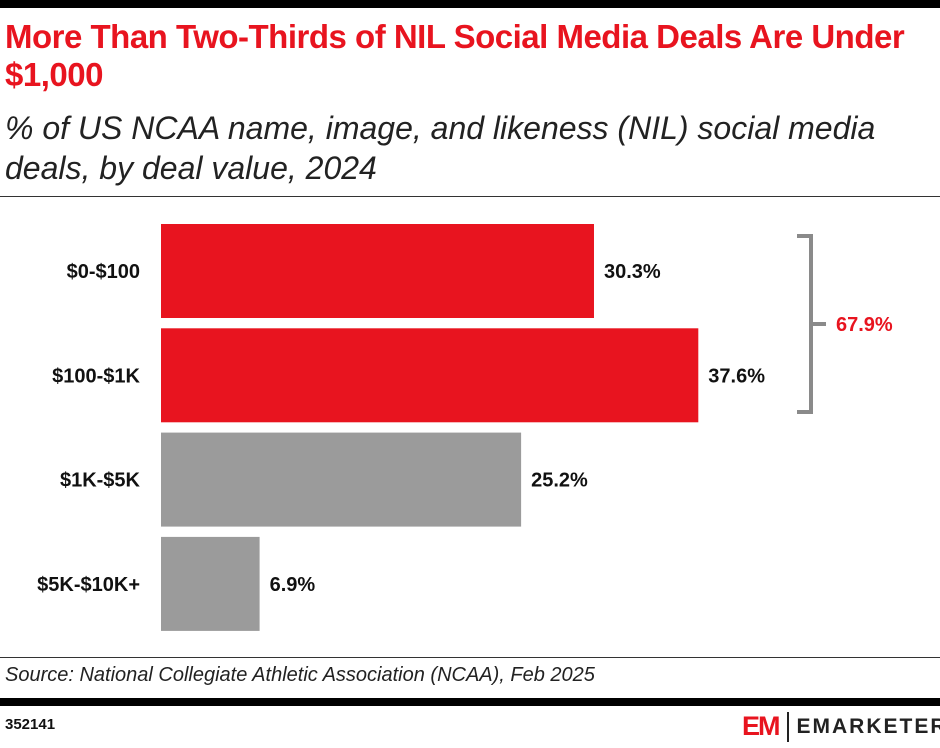 This screenshot has width=940, height=748. I want to click on category-label-2: $1K-$5K, so click(100, 481).